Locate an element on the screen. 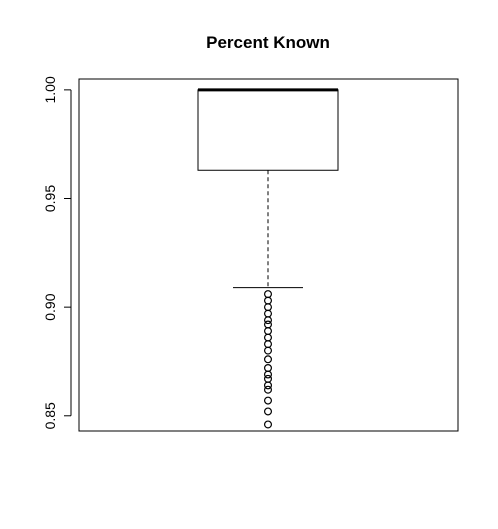  y-tick-label: 0.85 is located at coordinates (50, 415).